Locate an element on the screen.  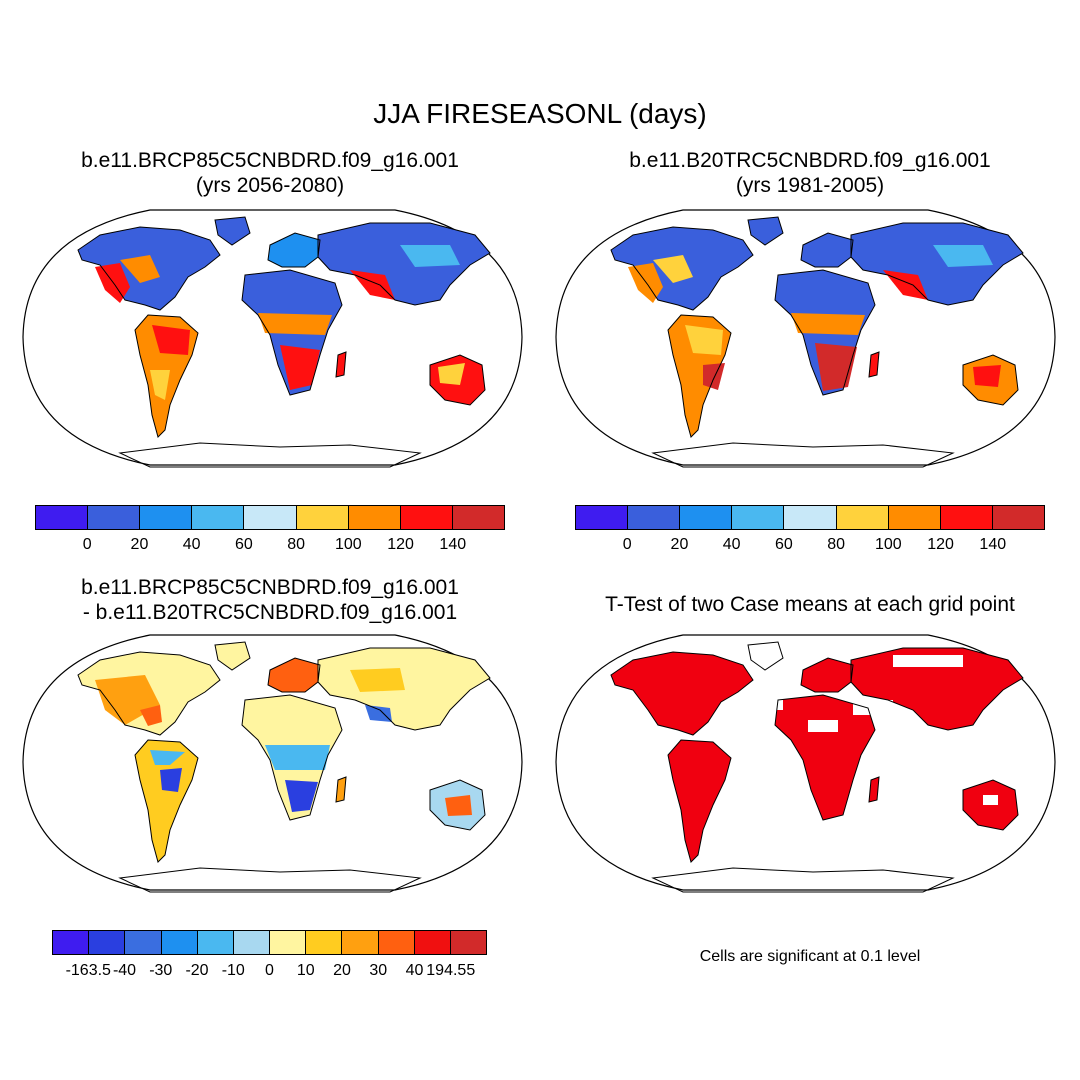
colorbar-future-labels: 0 20 40 60 80 100 120 140 is located at coordinates (270, 546).